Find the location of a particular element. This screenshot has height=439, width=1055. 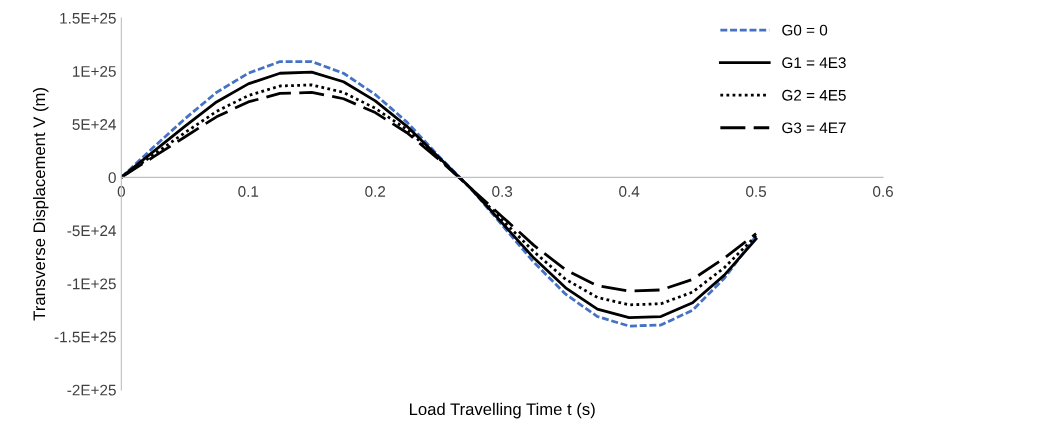

legend-label: G3 = 4E7 is located at coordinates (814, 128).